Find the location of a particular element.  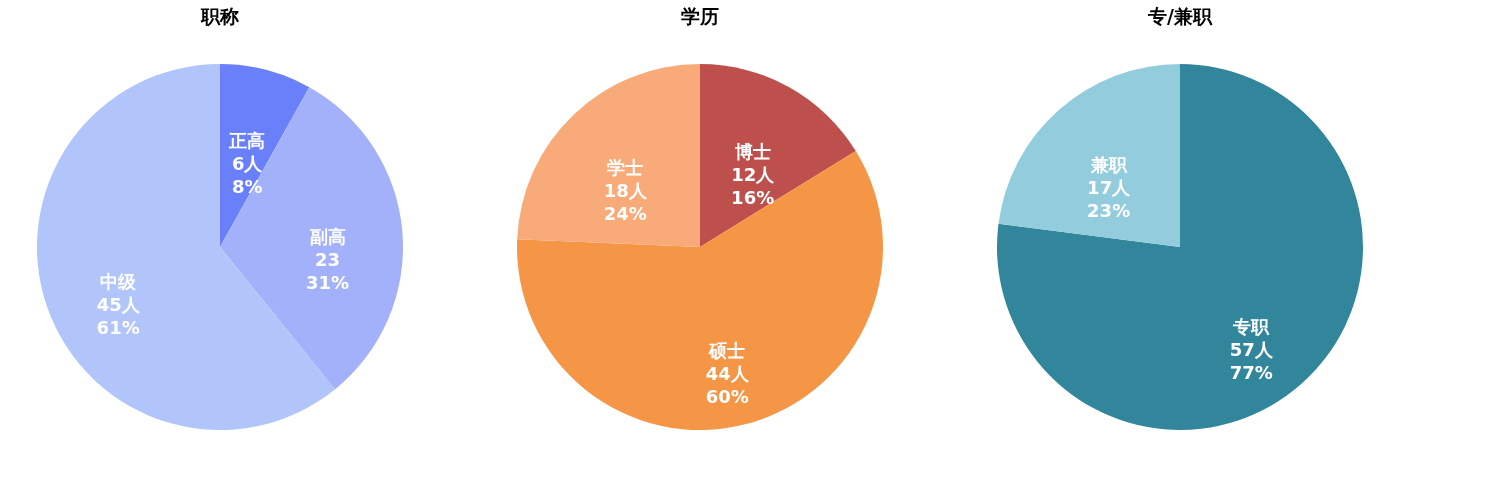

slice-label: 硕士 is located at coordinates (727, 350).